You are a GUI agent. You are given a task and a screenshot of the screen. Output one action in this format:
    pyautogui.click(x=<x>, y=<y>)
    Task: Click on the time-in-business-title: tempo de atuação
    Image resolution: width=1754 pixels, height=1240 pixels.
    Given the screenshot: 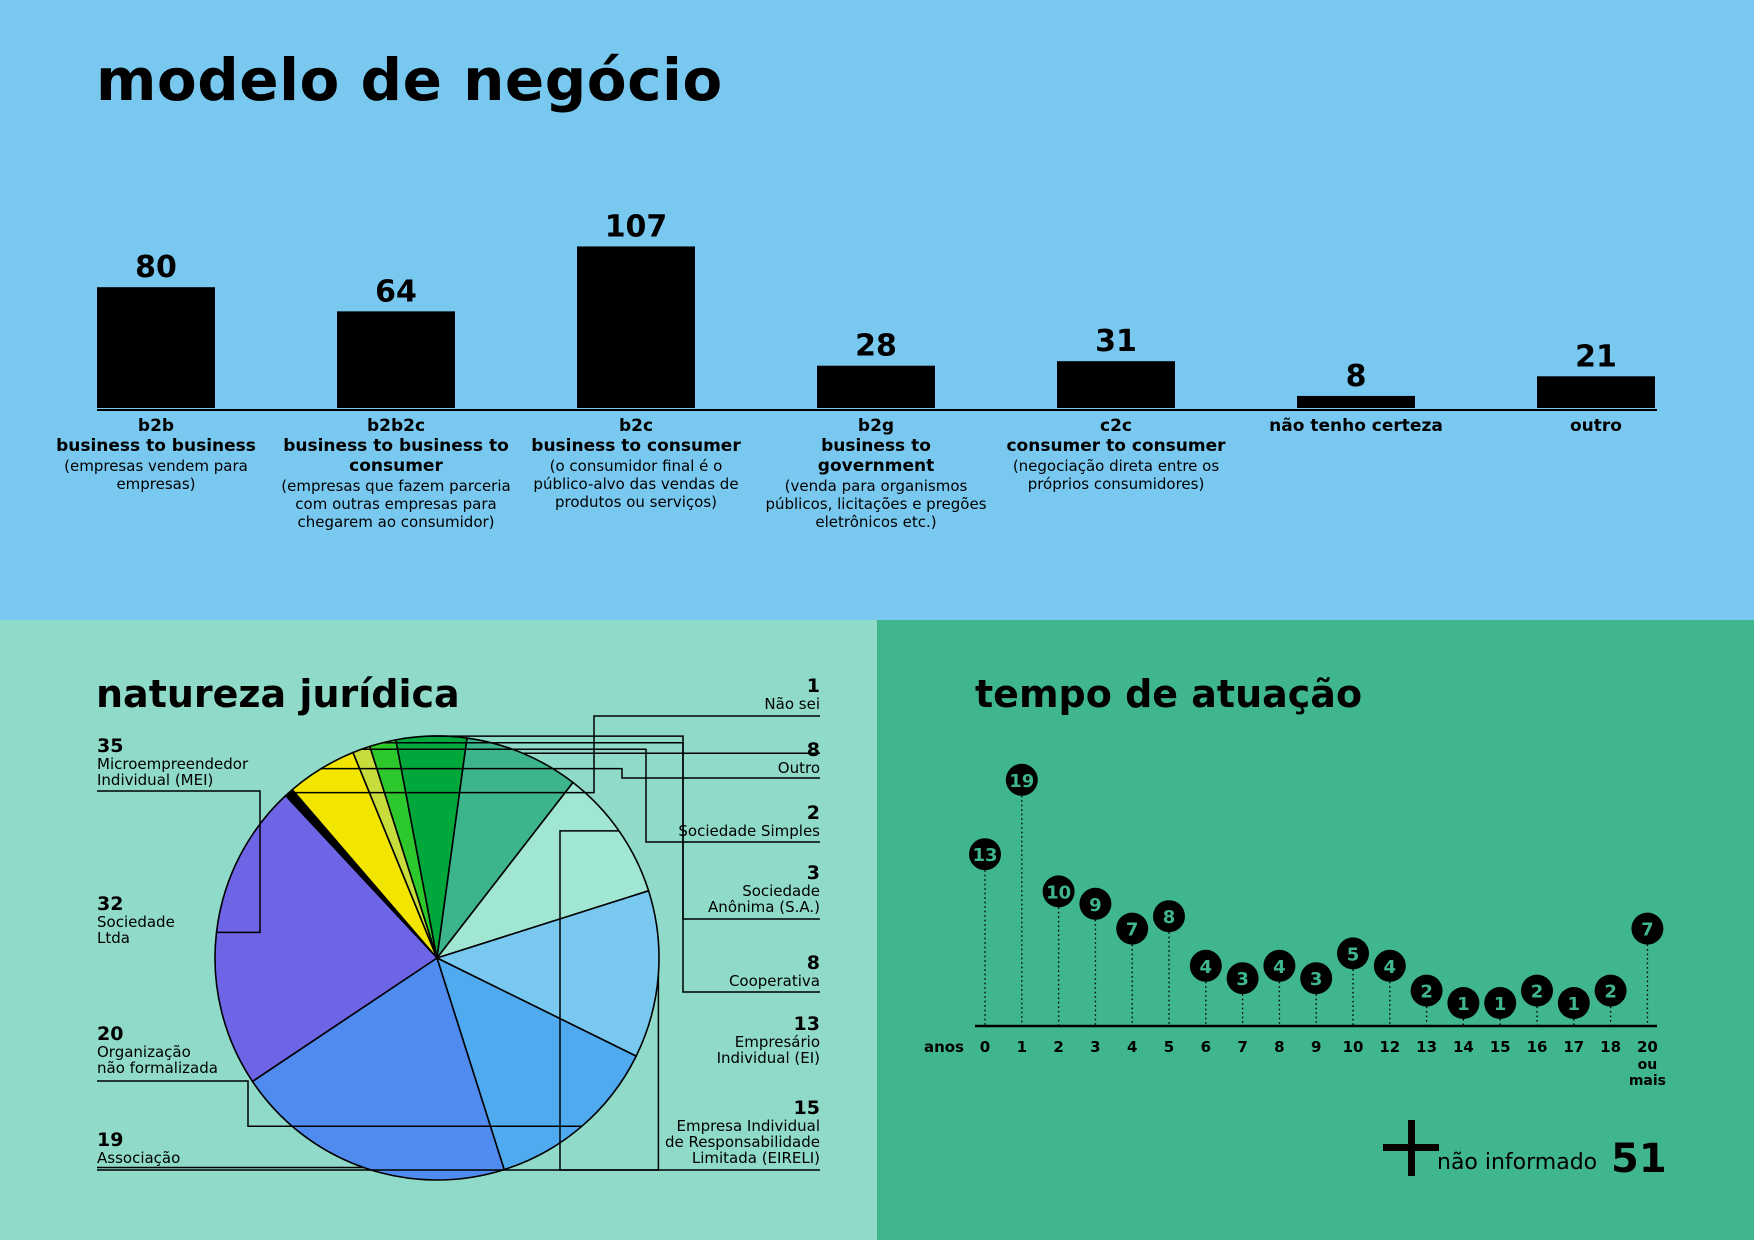 What is the action you would take?
    pyautogui.click(x=1169, y=694)
    